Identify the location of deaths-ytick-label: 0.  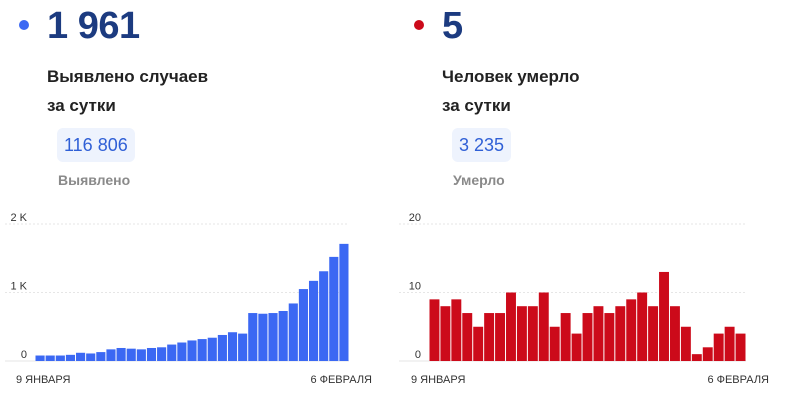
(418, 355).